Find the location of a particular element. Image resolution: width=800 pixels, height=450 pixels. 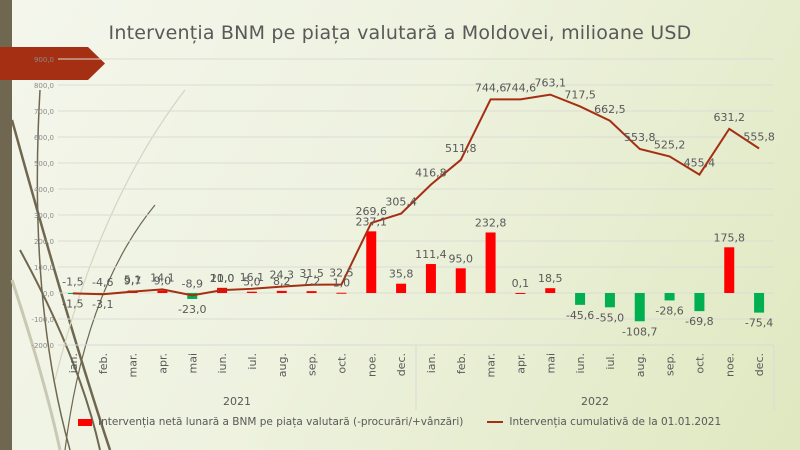

y-tick-label: -100,0 is located at coordinates (42, 320).